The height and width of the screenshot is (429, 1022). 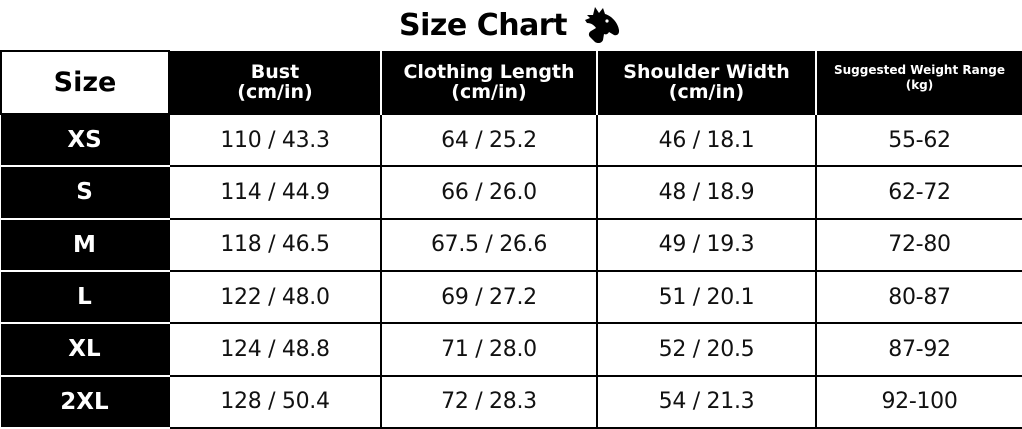 I want to click on title-bar: Size Chart, so click(x=511, y=25).